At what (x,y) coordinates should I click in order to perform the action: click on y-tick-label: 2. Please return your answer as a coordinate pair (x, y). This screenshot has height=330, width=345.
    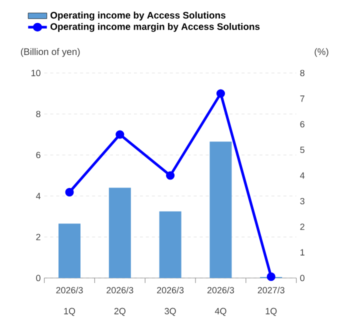
    Looking at the image, I should click on (38, 237).